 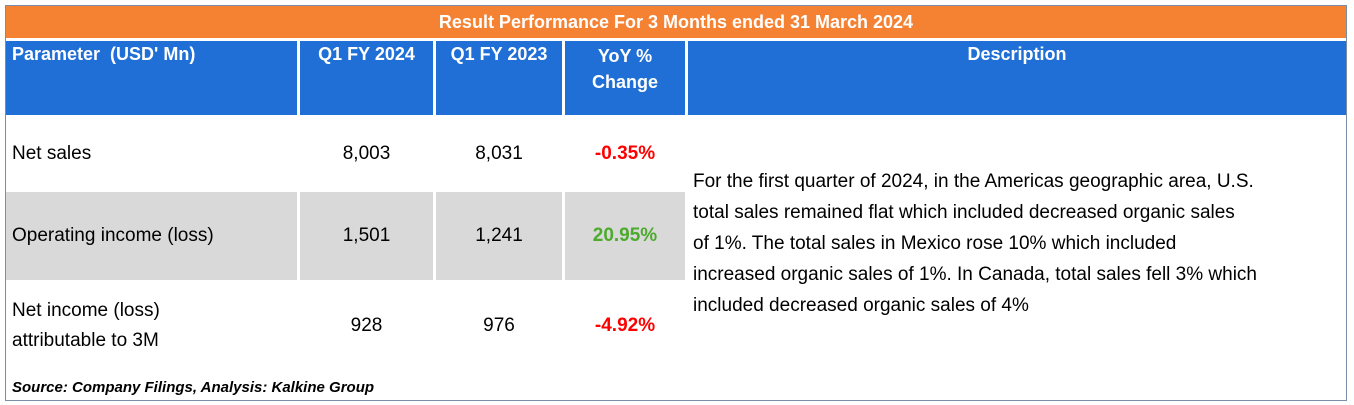 What do you see at coordinates (113, 235) in the screenshot?
I see `row-operating-income-label: Operating income (loss)` at bounding box center [113, 235].